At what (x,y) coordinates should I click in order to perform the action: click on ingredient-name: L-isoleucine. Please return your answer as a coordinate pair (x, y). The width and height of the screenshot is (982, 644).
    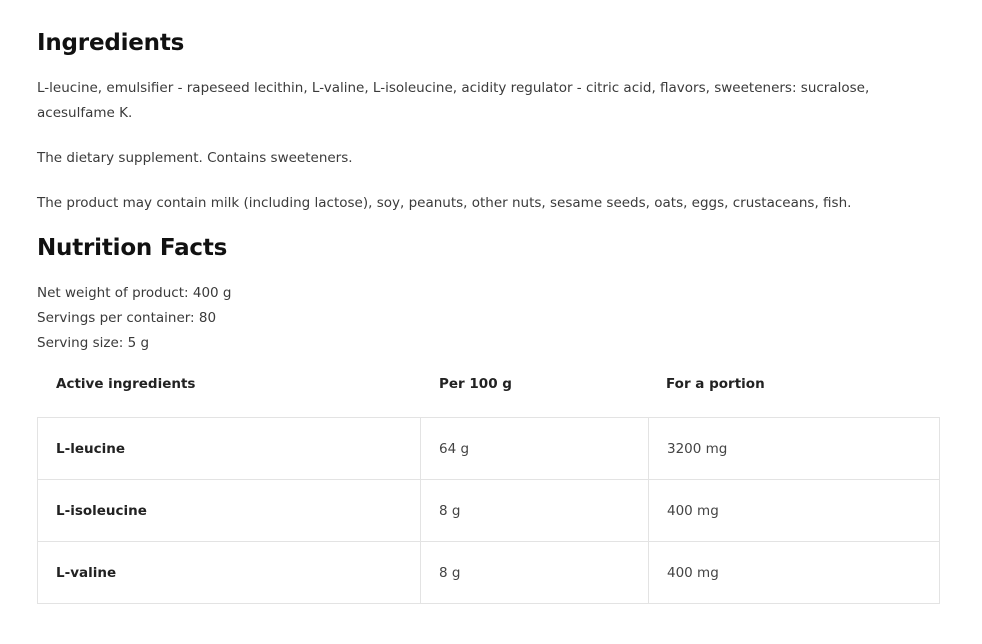
    Looking at the image, I should click on (229, 510).